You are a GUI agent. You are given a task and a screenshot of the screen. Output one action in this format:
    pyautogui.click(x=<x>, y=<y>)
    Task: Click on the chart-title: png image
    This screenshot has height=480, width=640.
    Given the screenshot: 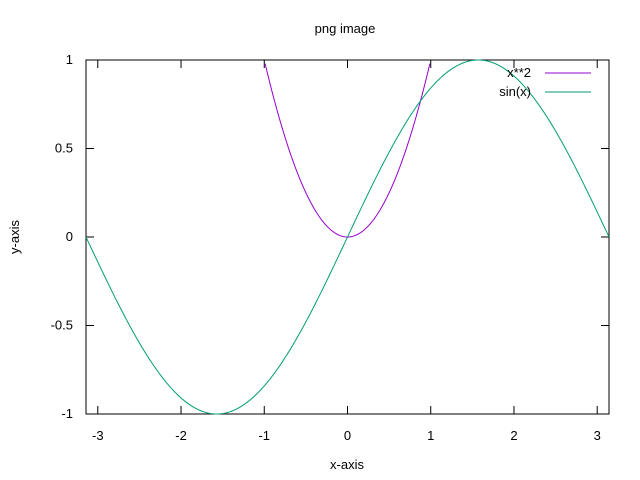 What is the action you would take?
    pyautogui.click(x=345, y=28)
    